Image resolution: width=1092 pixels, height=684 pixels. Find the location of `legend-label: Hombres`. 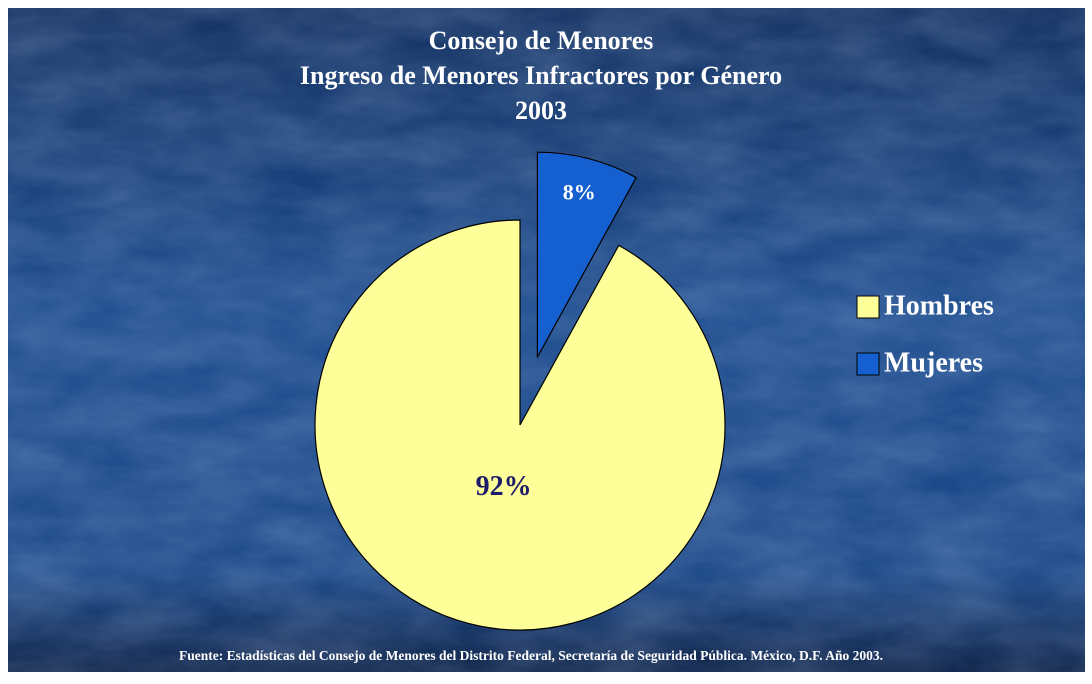

legend-label: Hombres is located at coordinates (939, 305).